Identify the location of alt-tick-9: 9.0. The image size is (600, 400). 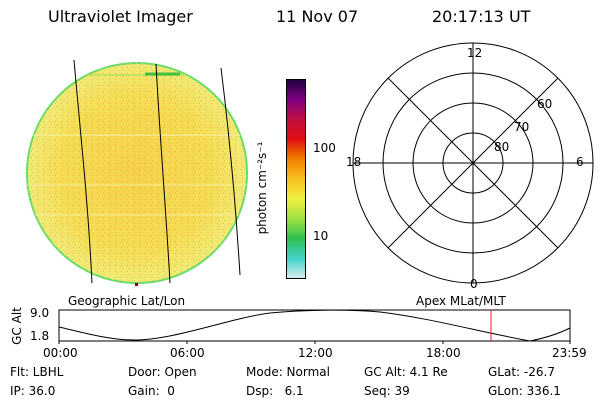
(40, 313).